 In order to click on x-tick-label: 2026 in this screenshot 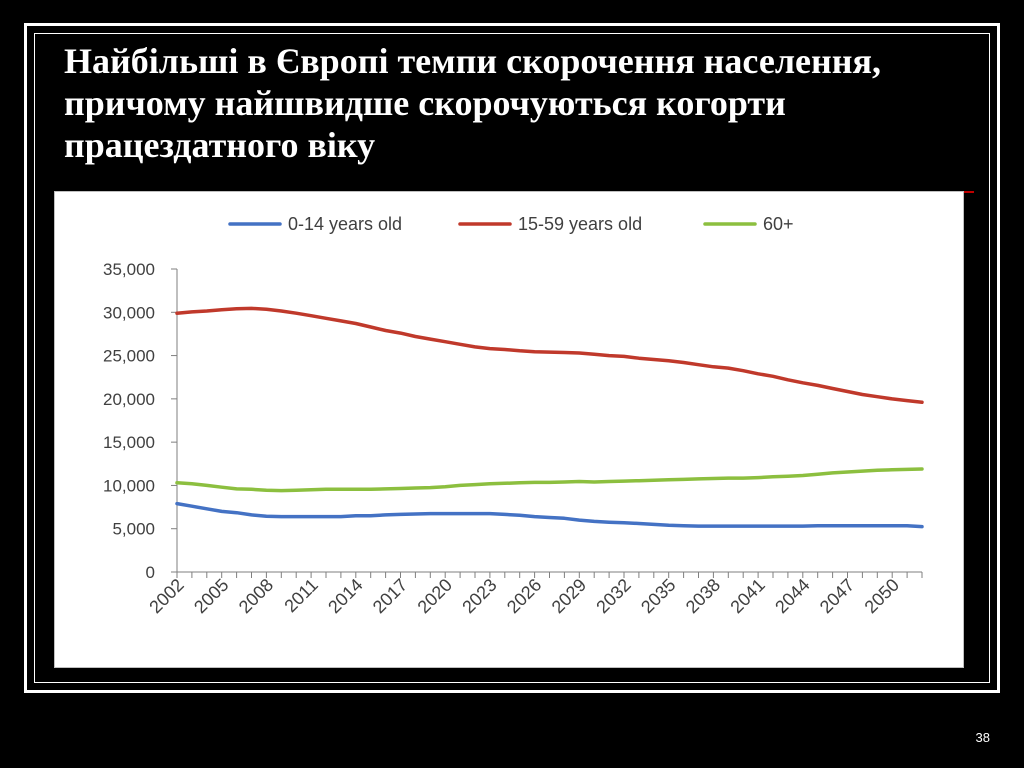, I will do `click(524, 596)`.